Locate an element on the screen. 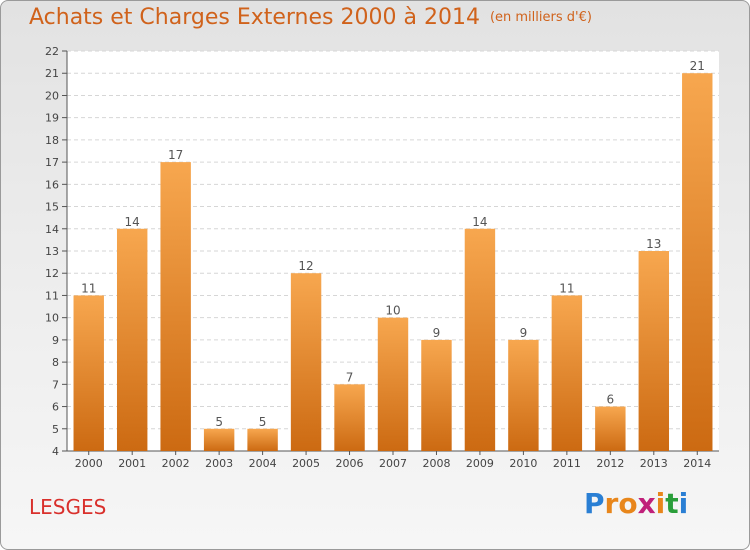  chart-unit: (en milliers d'€) is located at coordinates (540, 17).